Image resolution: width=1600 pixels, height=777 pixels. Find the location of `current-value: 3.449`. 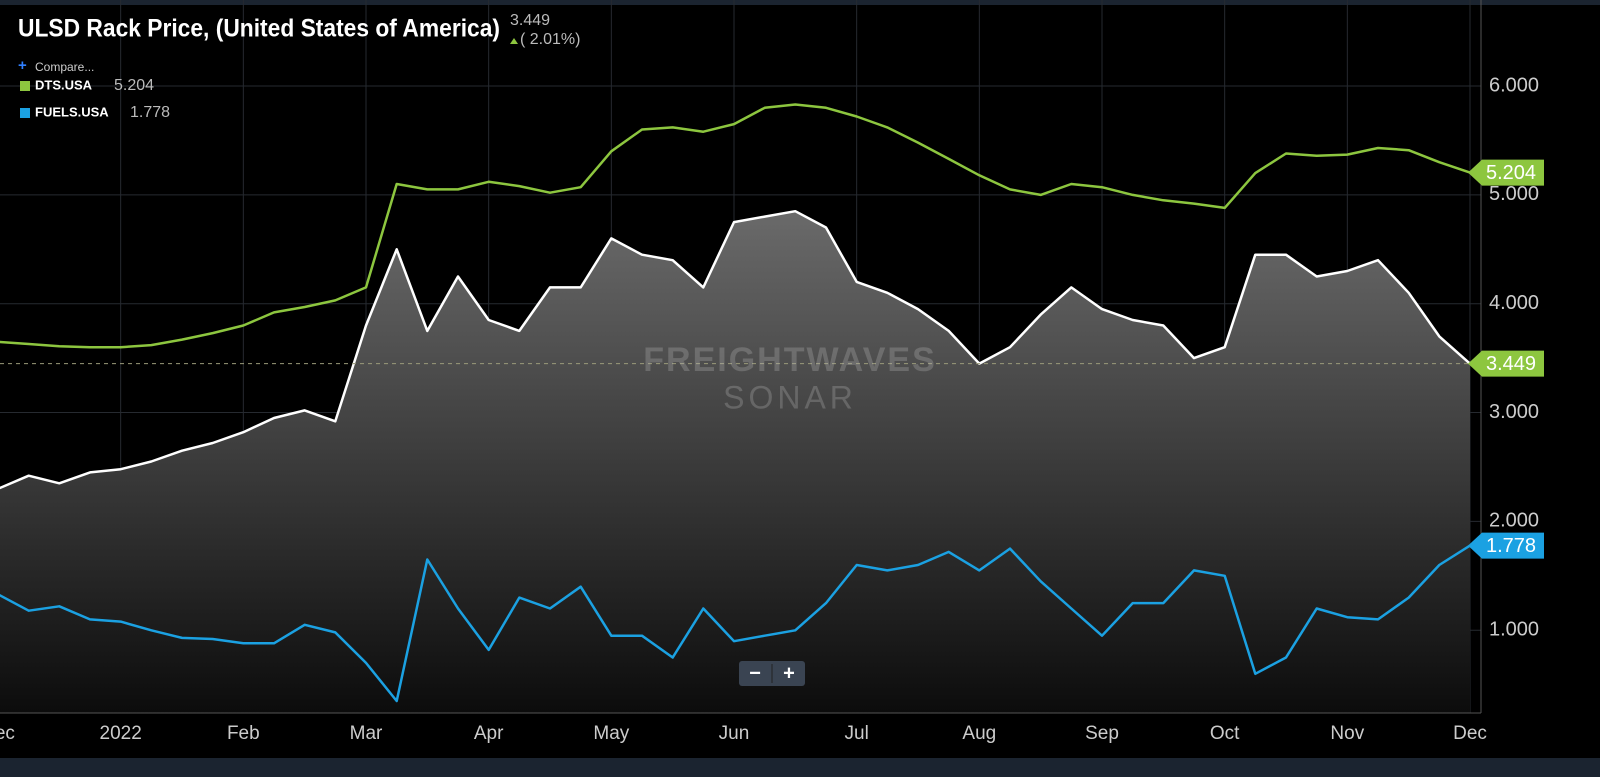

current-value: 3.449 is located at coordinates (530, 20).